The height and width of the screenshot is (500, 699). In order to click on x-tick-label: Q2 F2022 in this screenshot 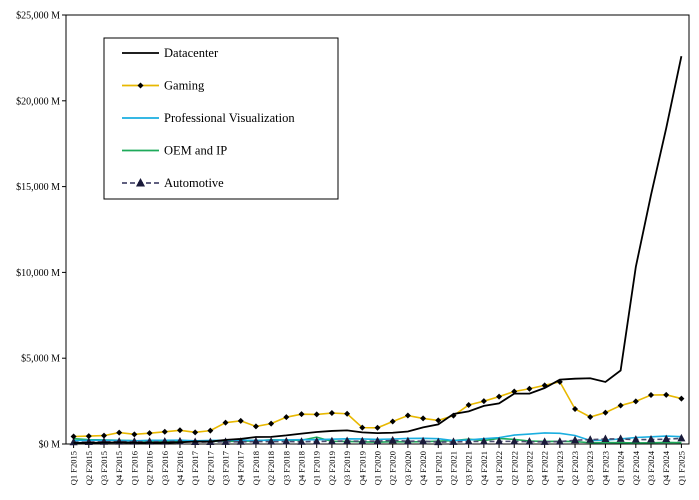, I will do `click(514, 468)`.